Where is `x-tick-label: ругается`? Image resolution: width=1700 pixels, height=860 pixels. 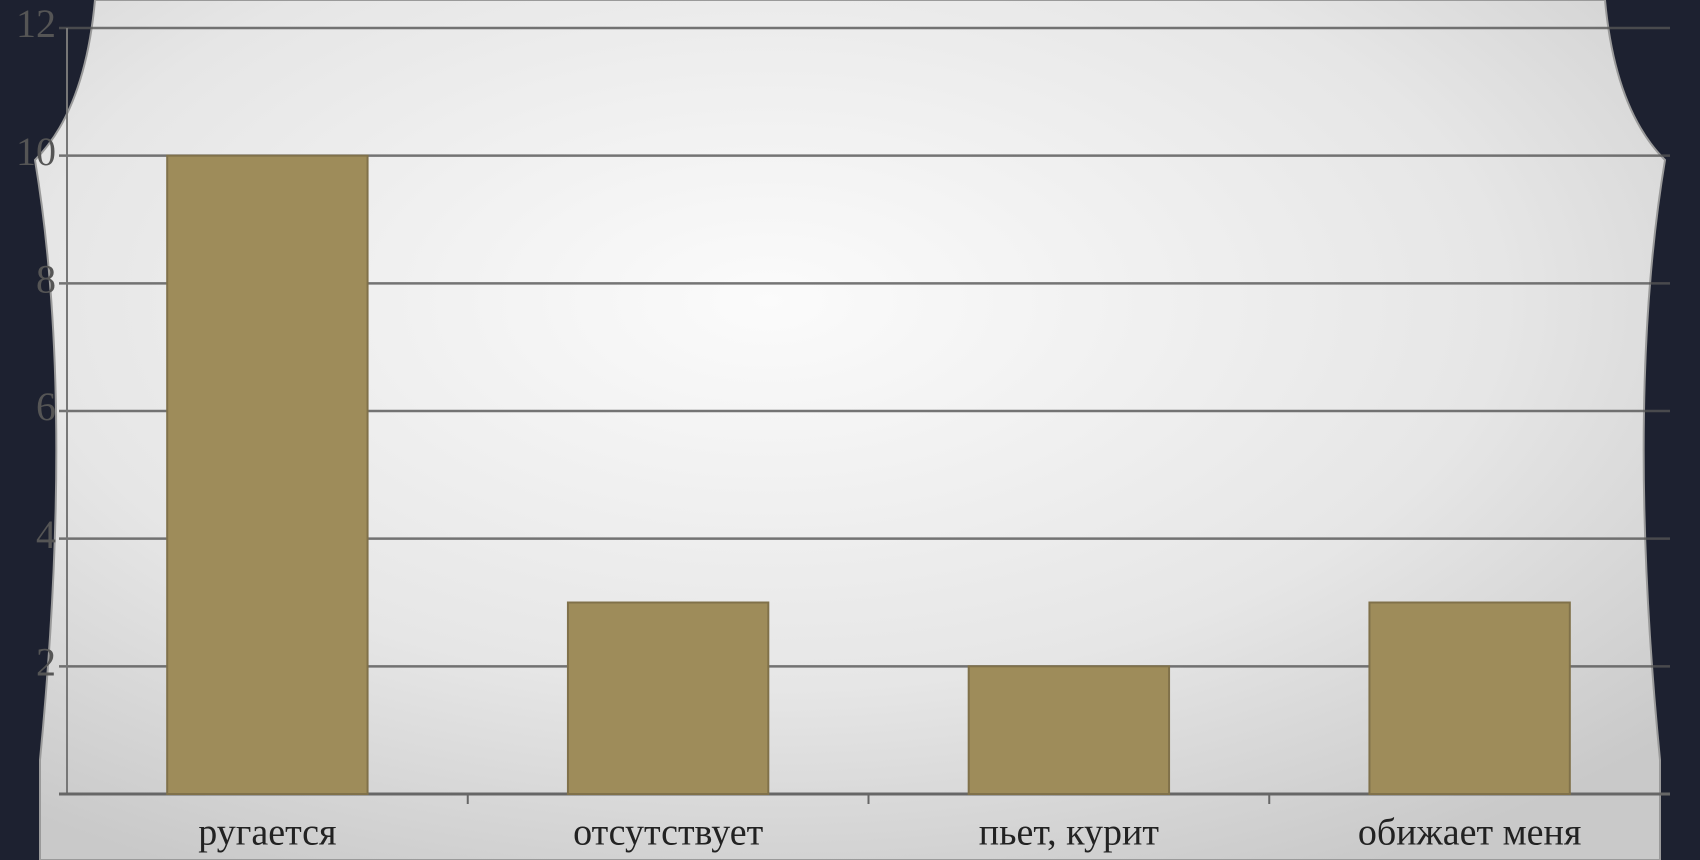
x-tick-label: ругается is located at coordinates (267, 833).